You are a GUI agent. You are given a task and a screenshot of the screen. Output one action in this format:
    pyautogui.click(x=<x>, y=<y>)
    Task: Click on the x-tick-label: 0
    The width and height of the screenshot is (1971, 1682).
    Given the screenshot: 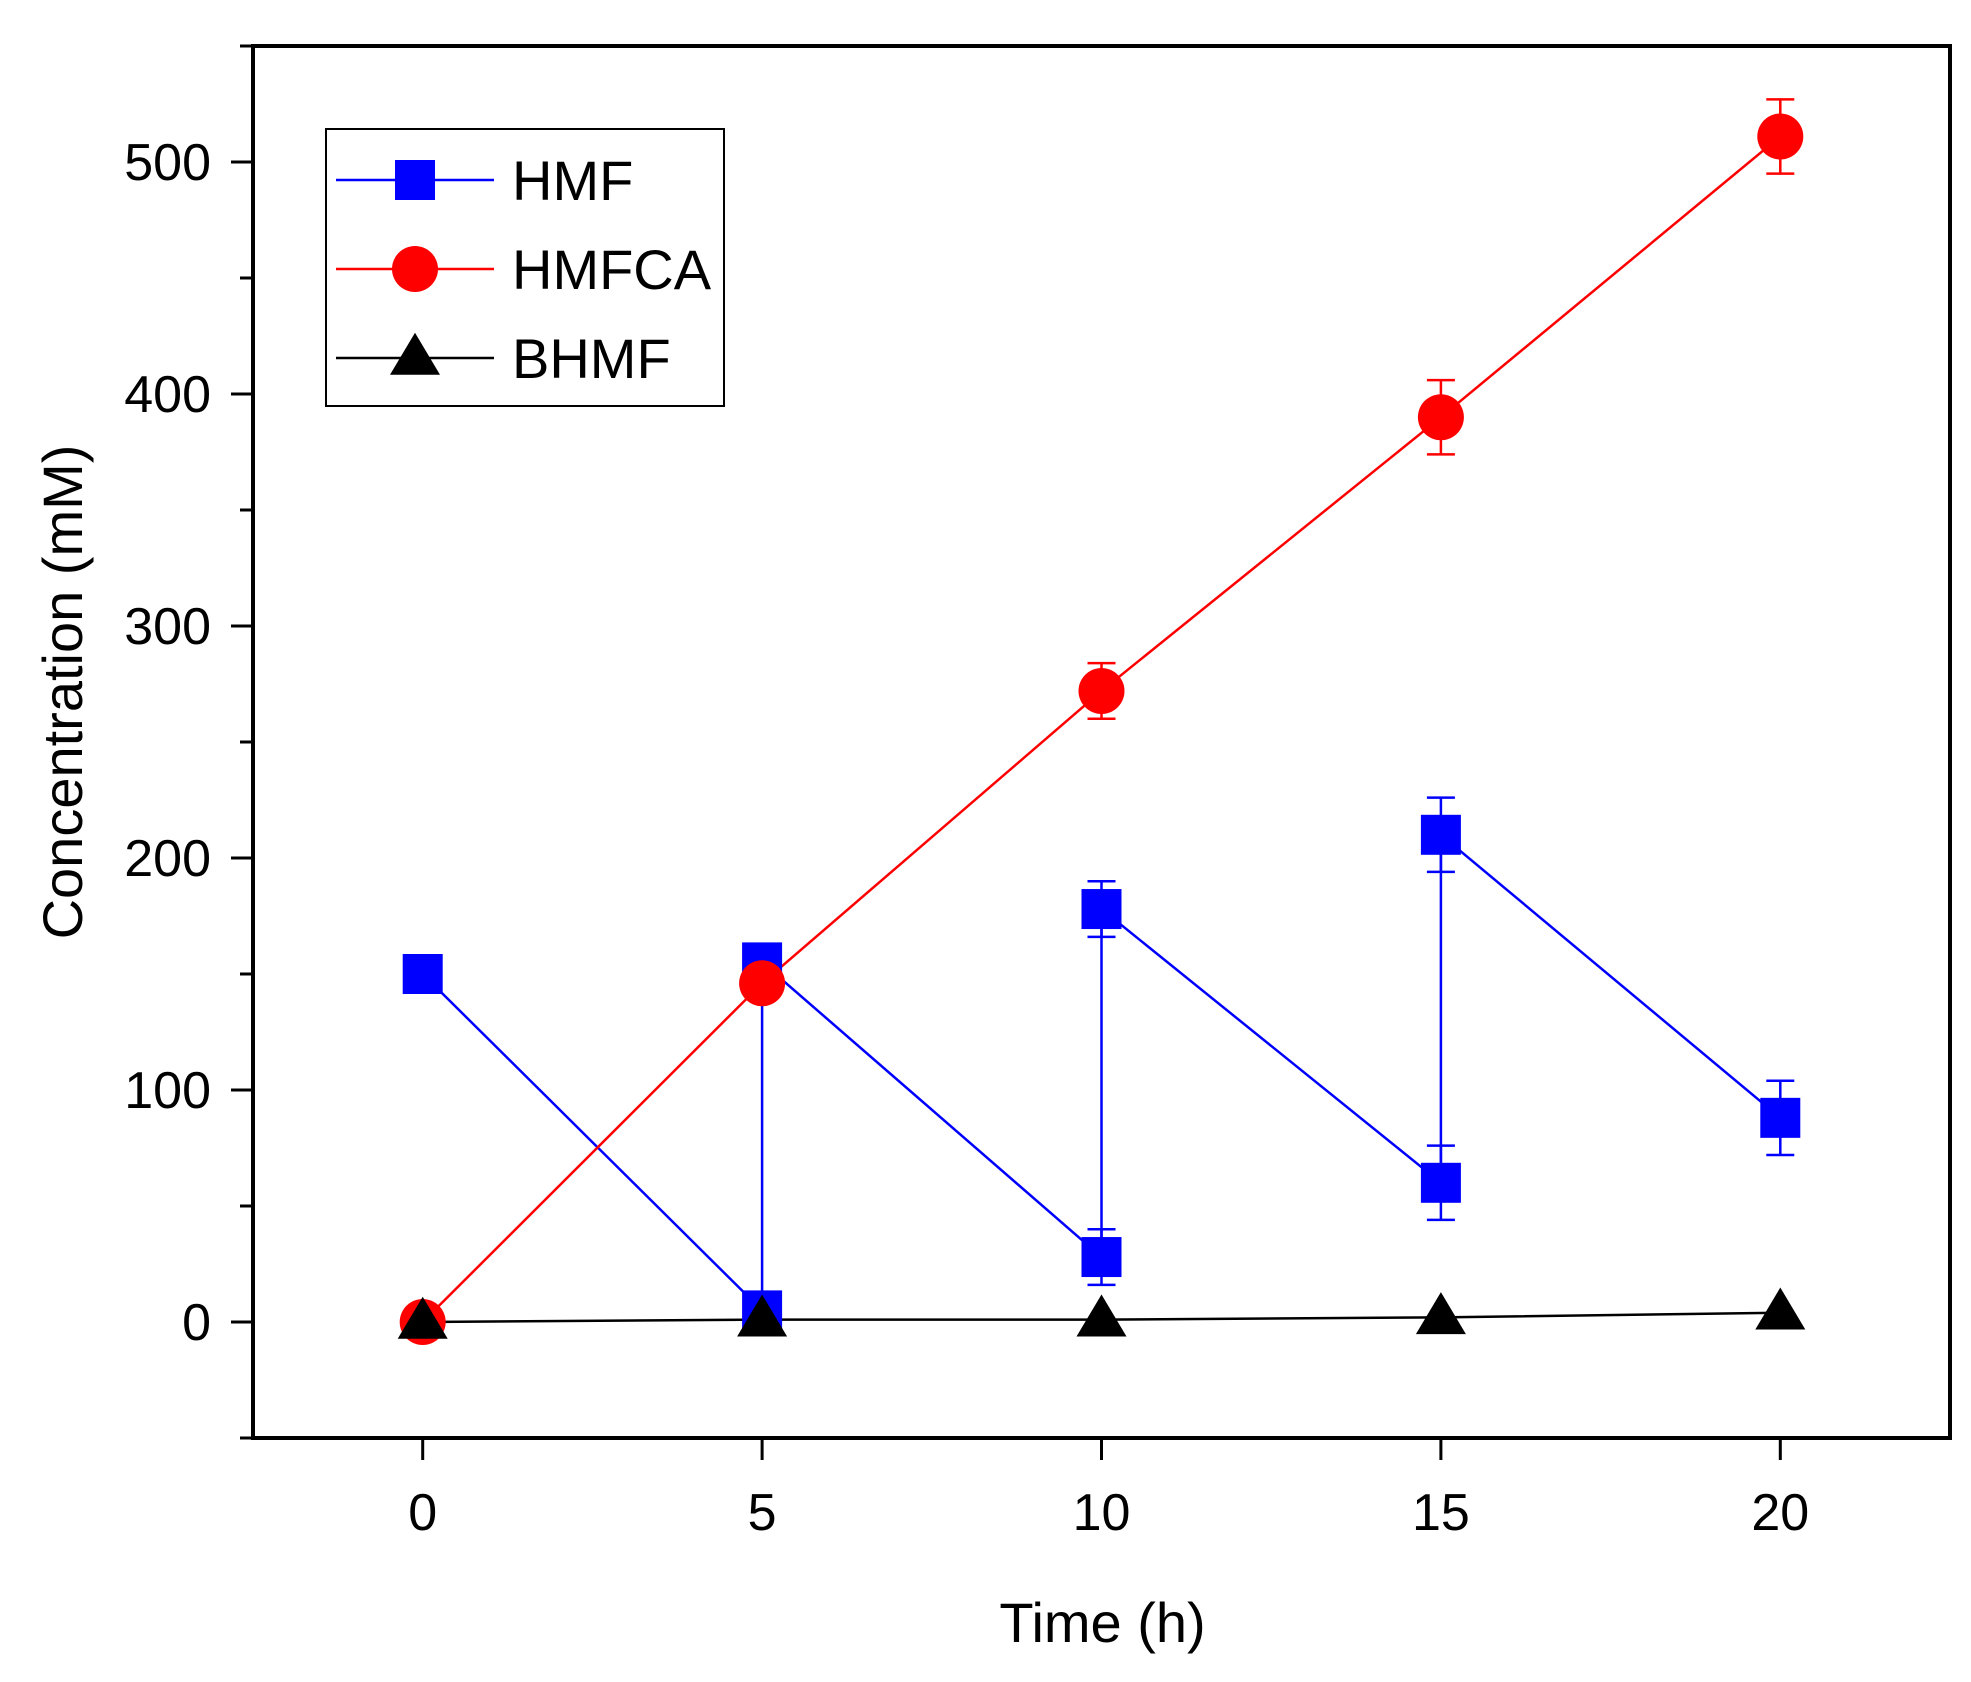 What is the action you would take?
    pyautogui.click(x=422, y=1513)
    